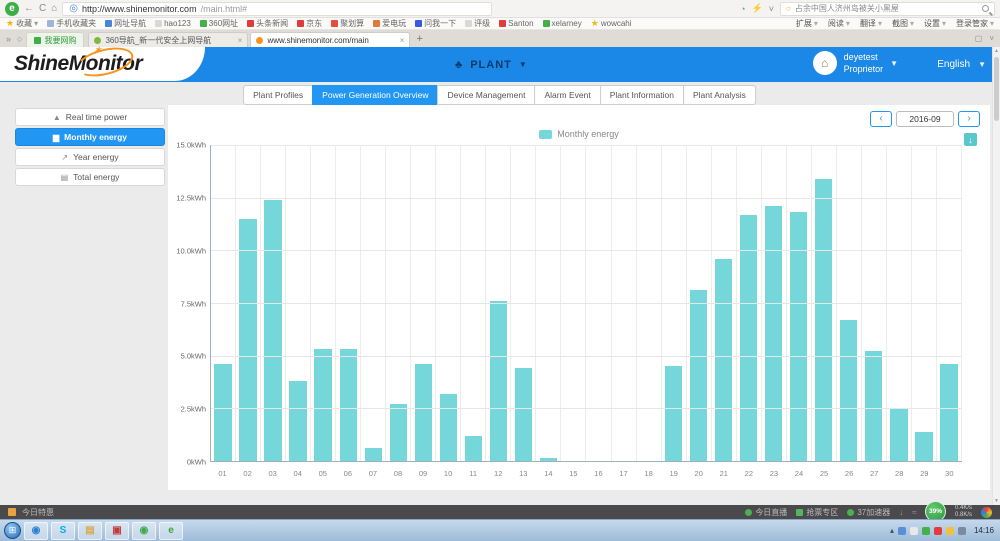 The image size is (1000, 541). I want to click on date-field: 2016-09, so click(925, 119).